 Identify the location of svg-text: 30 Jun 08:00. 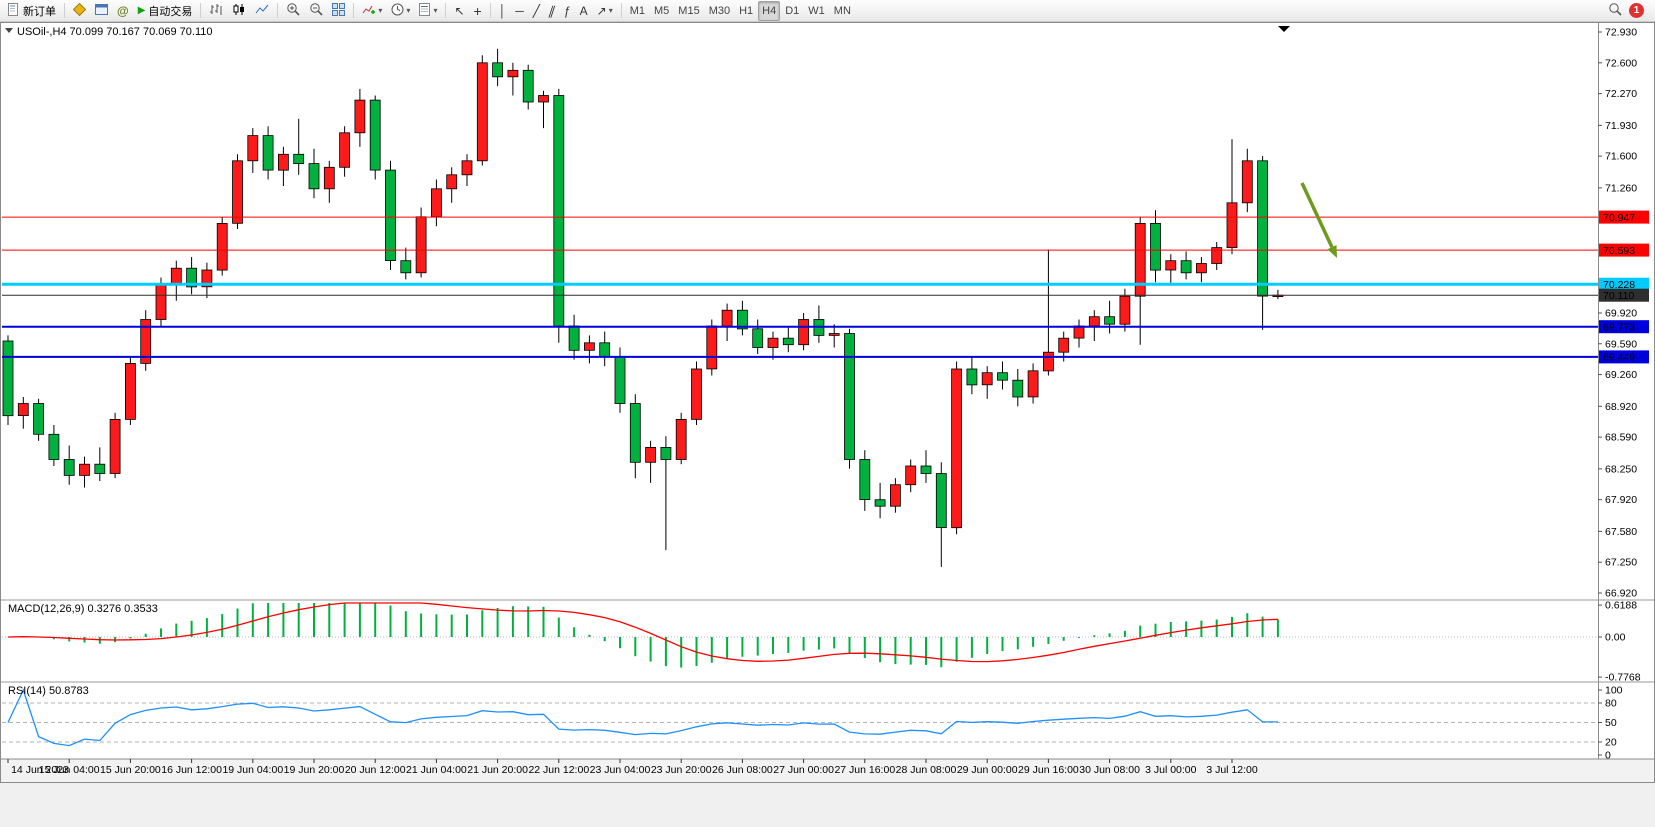
(1109, 770).